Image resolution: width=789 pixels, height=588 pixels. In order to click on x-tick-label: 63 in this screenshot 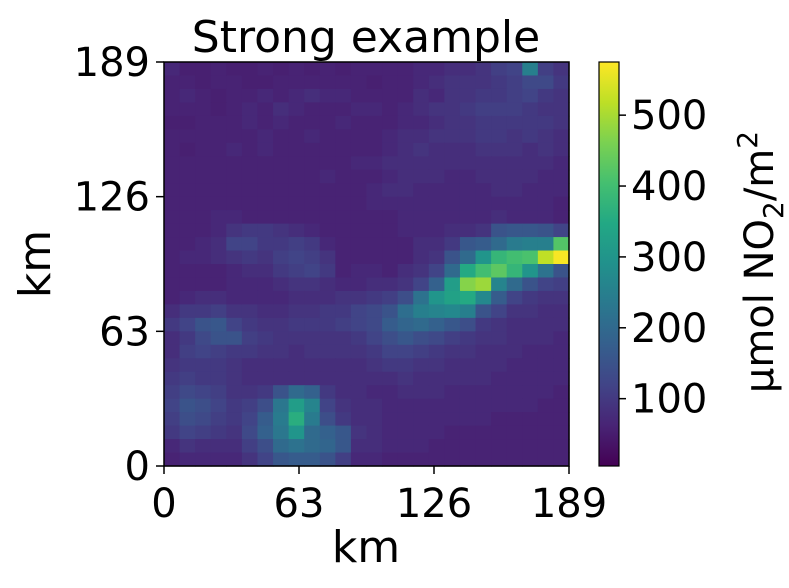, I will do `click(299, 504)`.